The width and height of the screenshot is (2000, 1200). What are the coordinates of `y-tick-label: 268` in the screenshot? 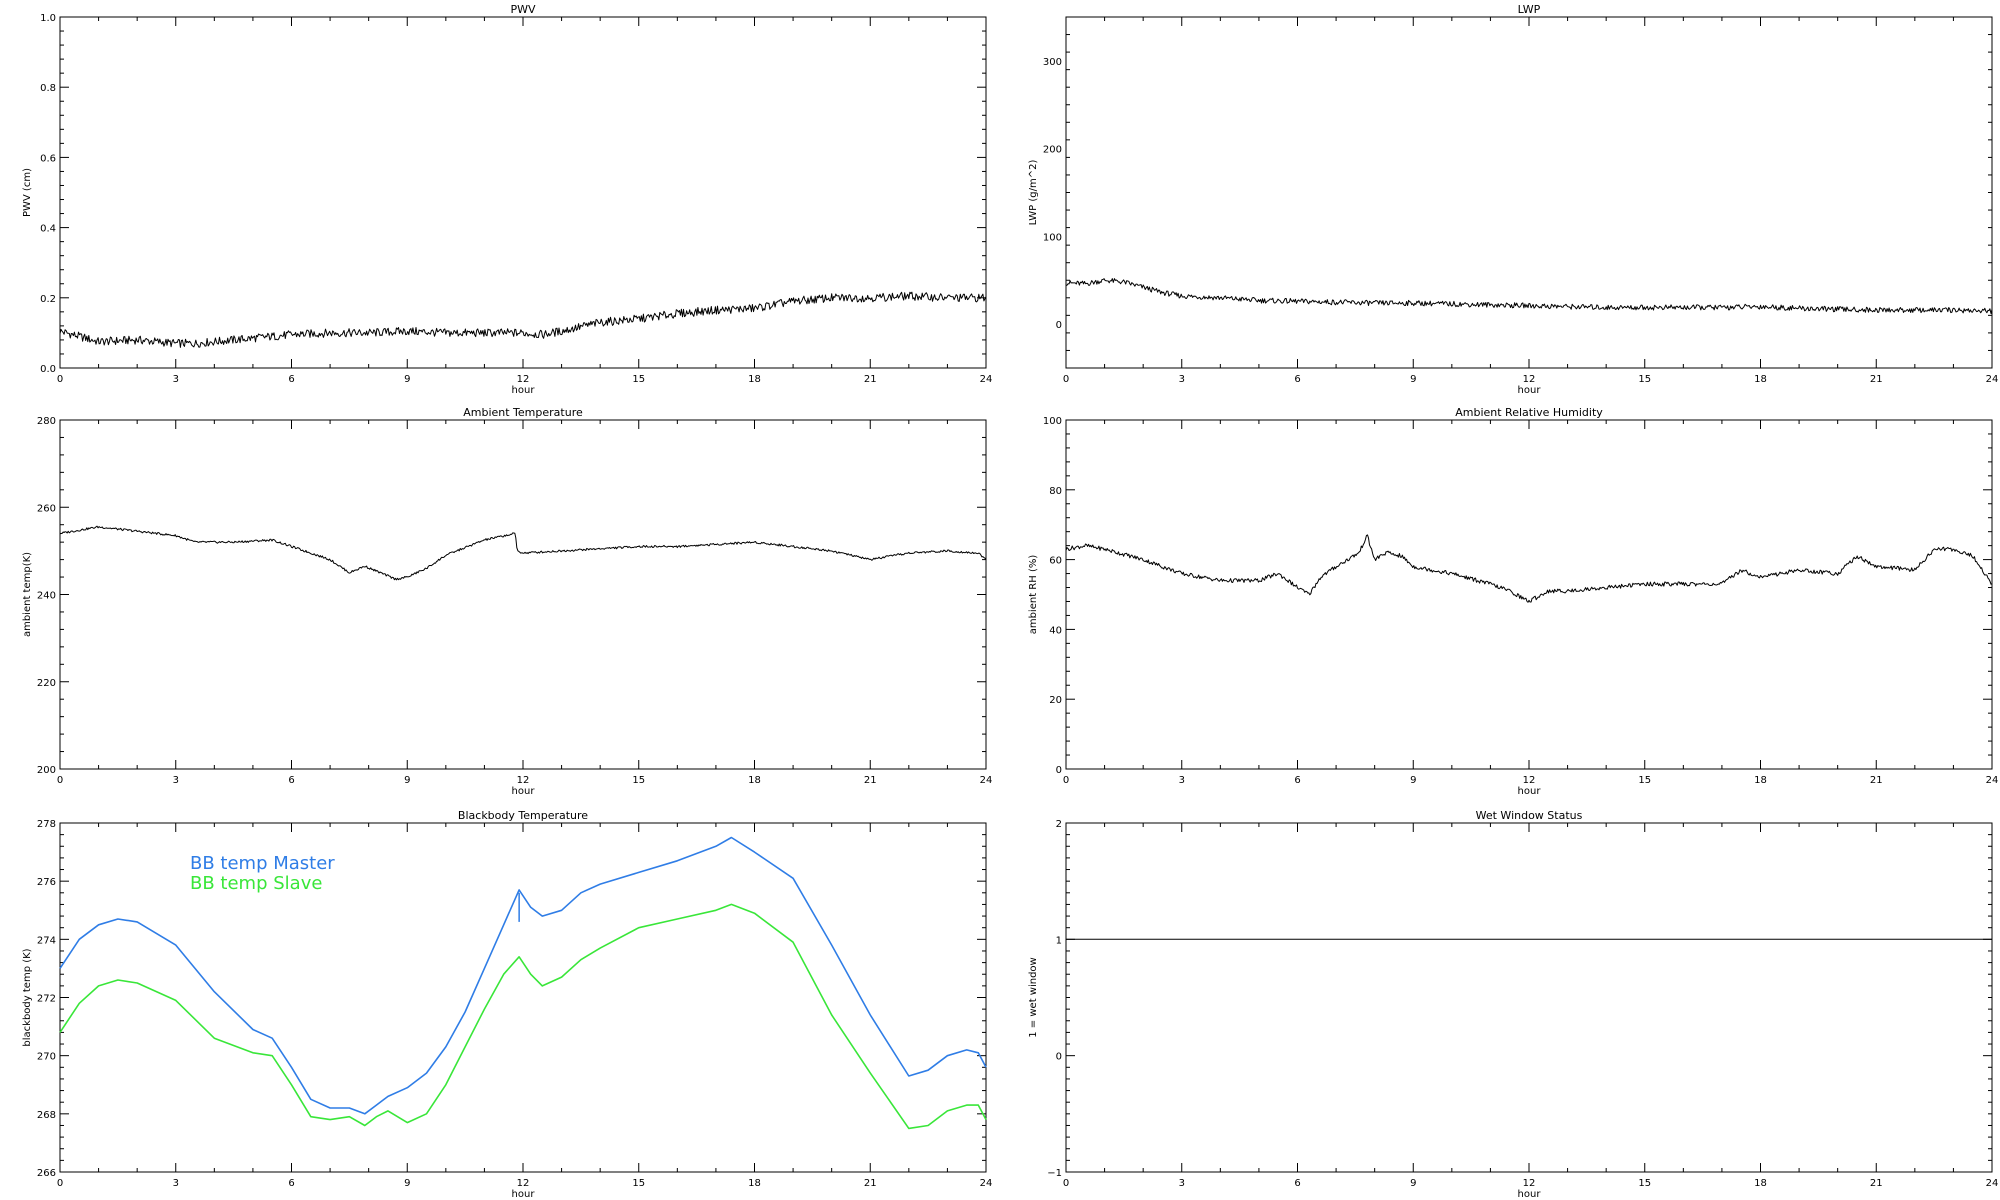 It's located at (46, 1115).